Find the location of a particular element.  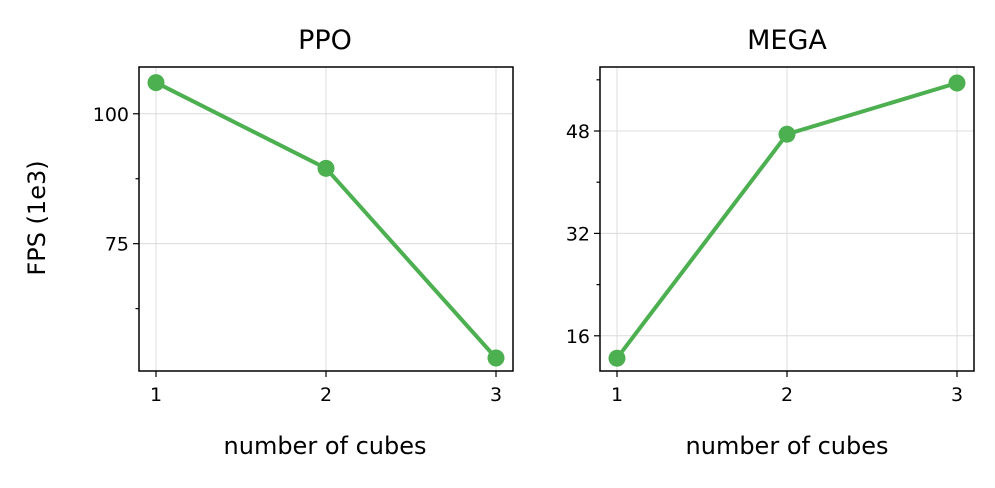

ppo-y-tick-label: 75 is located at coordinates (117, 245).